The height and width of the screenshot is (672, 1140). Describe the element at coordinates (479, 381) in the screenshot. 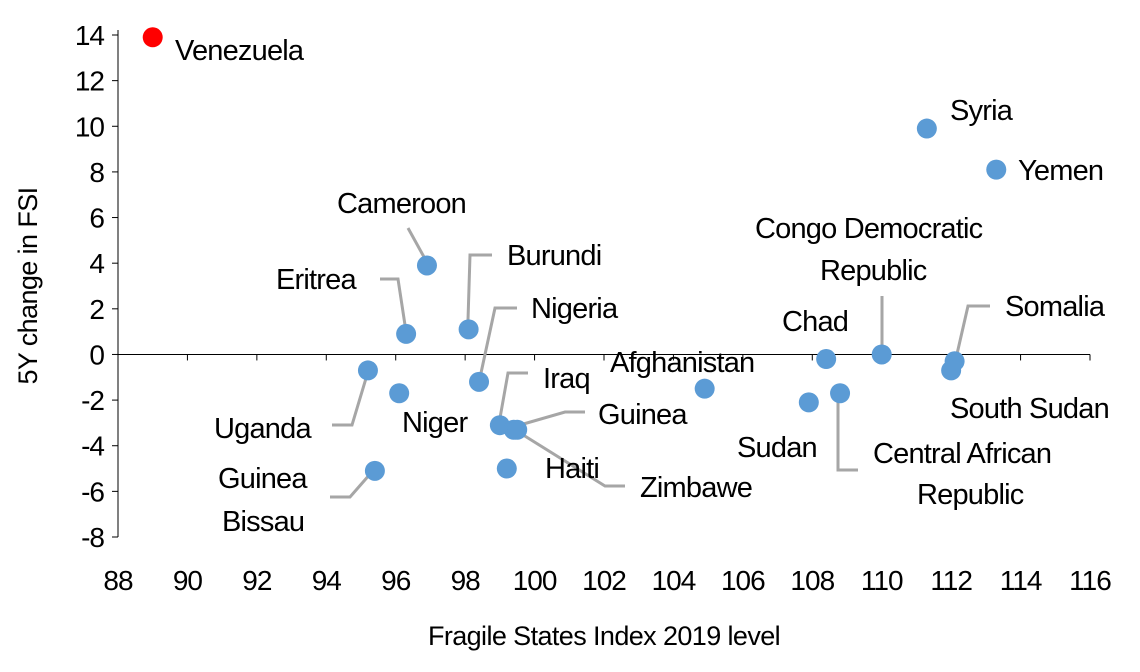

I see `point-nigeria` at that location.